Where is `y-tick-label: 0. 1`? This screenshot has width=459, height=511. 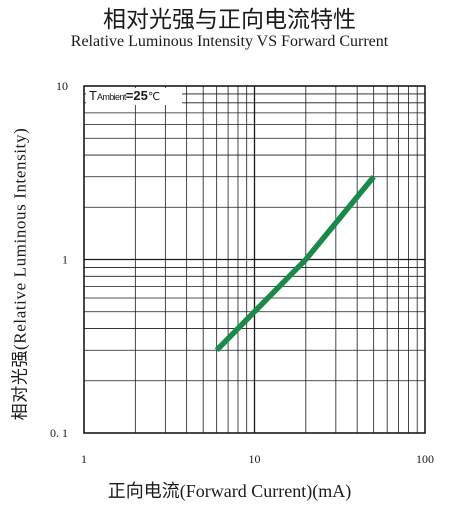 y-tick-label: 0. 1 is located at coordinates (59, 433).